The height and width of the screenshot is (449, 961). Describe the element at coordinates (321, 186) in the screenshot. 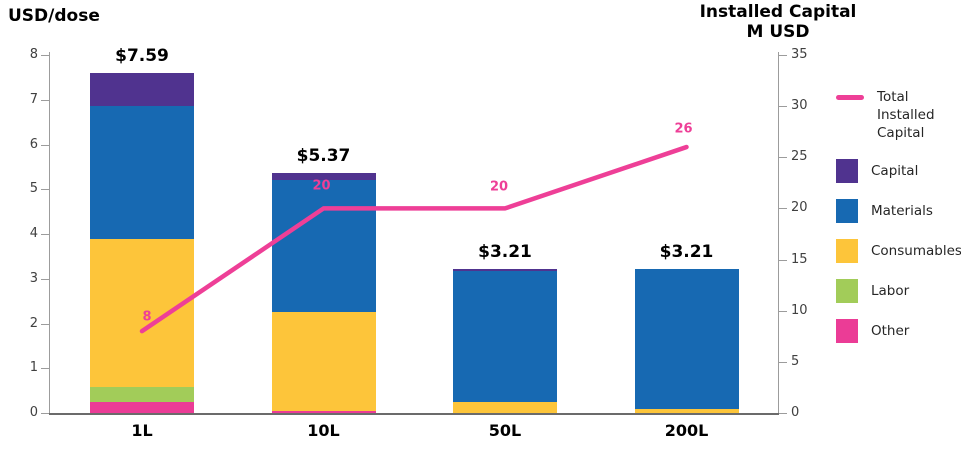

I see `line-point-label-10l: 20` at that location.